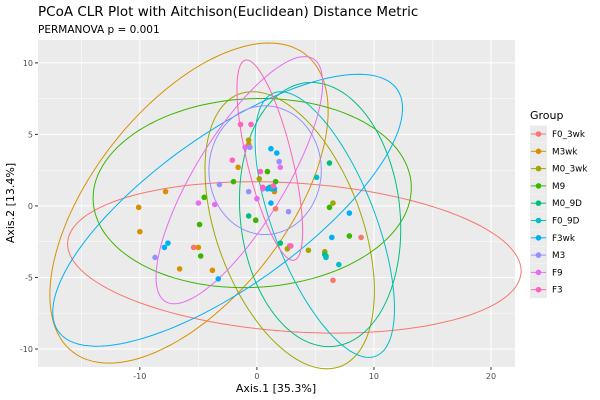 This screenshot has height=400, width=600. What do you see at coordinates (570, 170) in the screenshot?
I see `legend-label: M0_3wk` at bounding box center [570, 170].